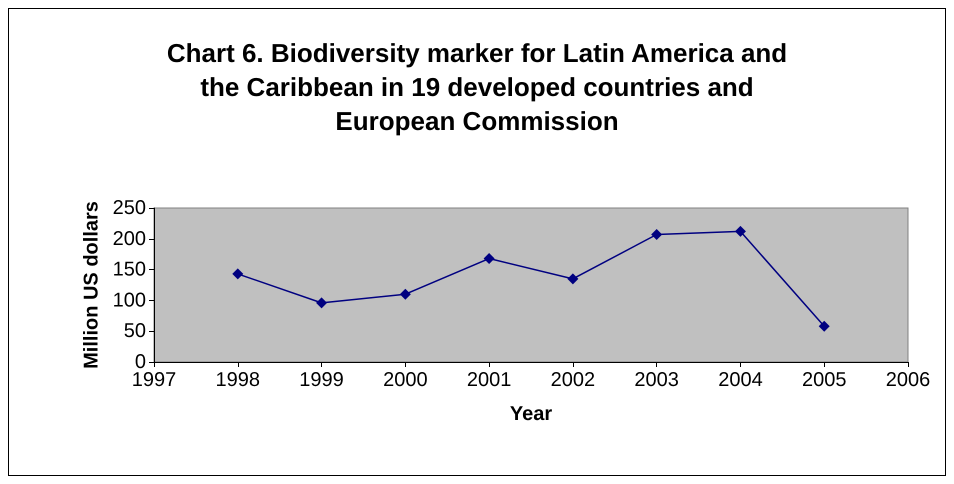 Image resolution: width=954 pixels, height=484 pixels. I want to click on y-axis-title: Million US dollars, so click(91, 285).